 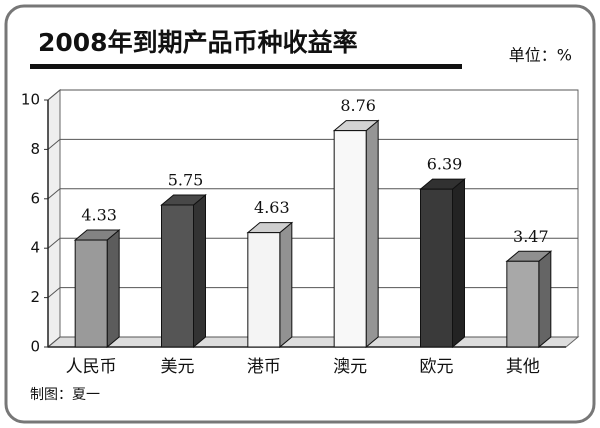 I want to click on value-label: 4.33, so click(x=99, y=215).